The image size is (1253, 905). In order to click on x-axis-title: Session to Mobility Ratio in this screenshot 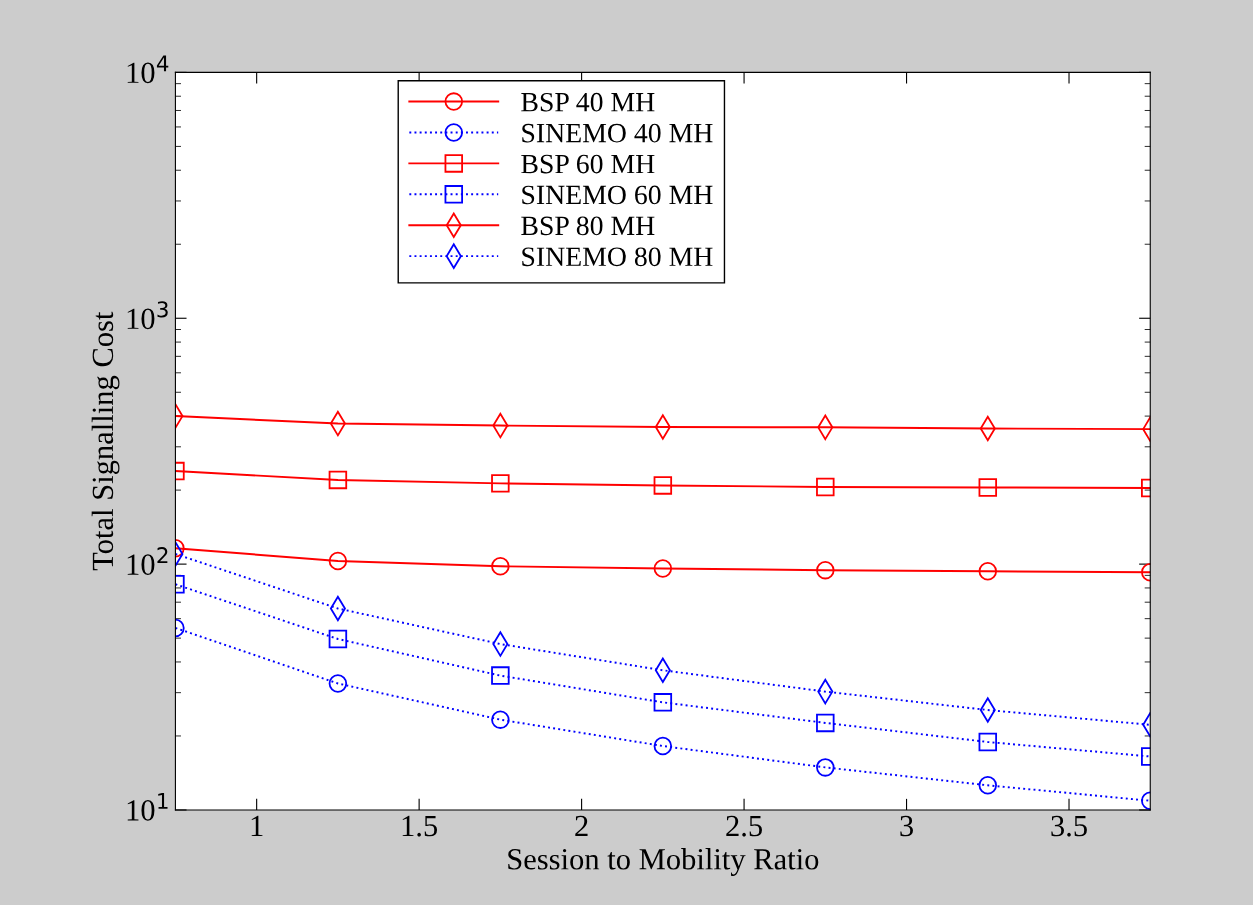, I will do `click(663, 862)`.